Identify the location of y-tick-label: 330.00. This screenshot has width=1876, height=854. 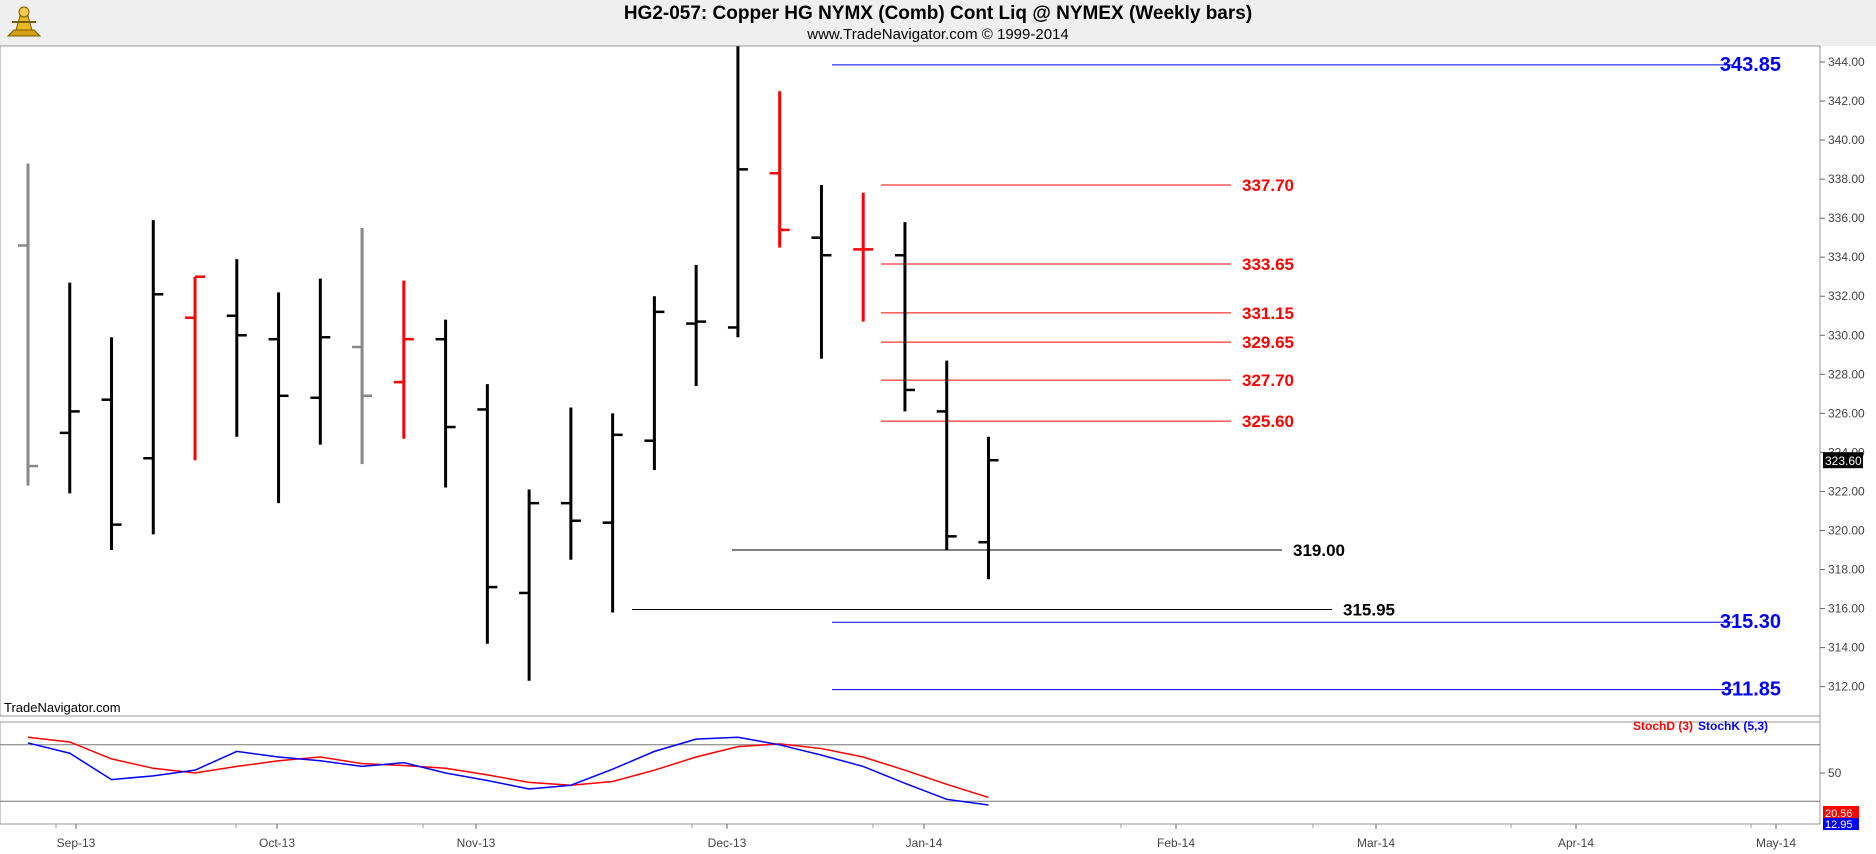
(1846, 335).